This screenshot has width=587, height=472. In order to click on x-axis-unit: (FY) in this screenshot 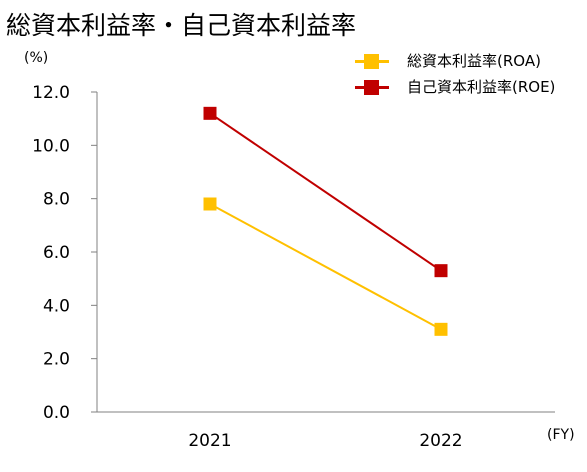, I will do `click(561, 435)`.